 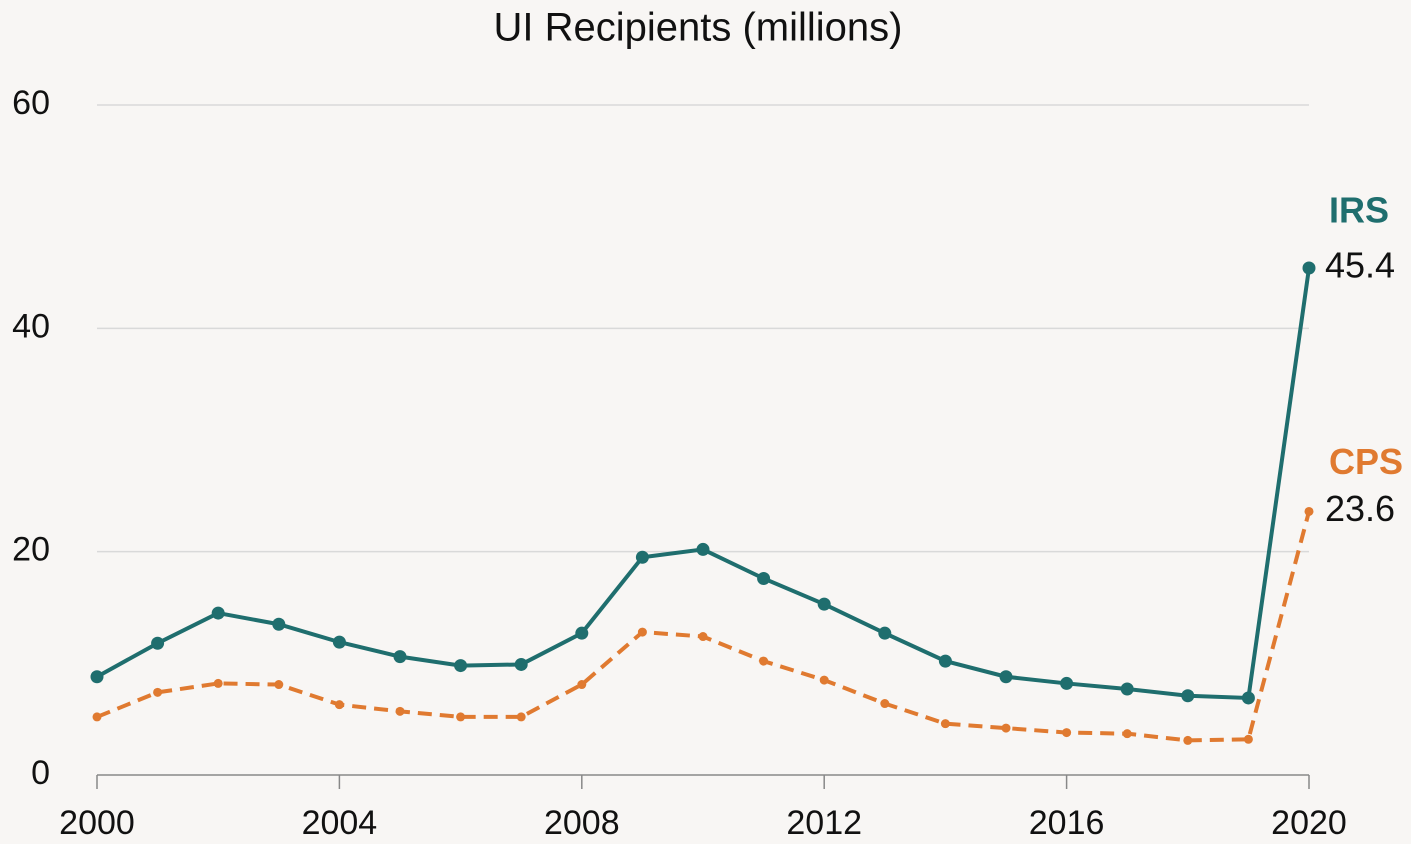 What do you see at coordinates (1067, 823) in the screenshot?
I see `x-tick-label: 2016` at bounding box center [1067, 823].